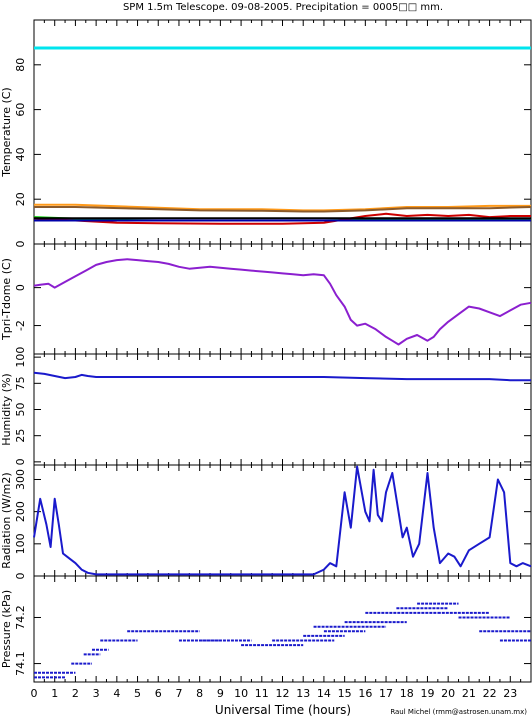 The width and height of the screenshot is (532, 719). I want to click on author-credit: Raul Michel (rmm@astrosen.unam.mx), so click(458, 712).